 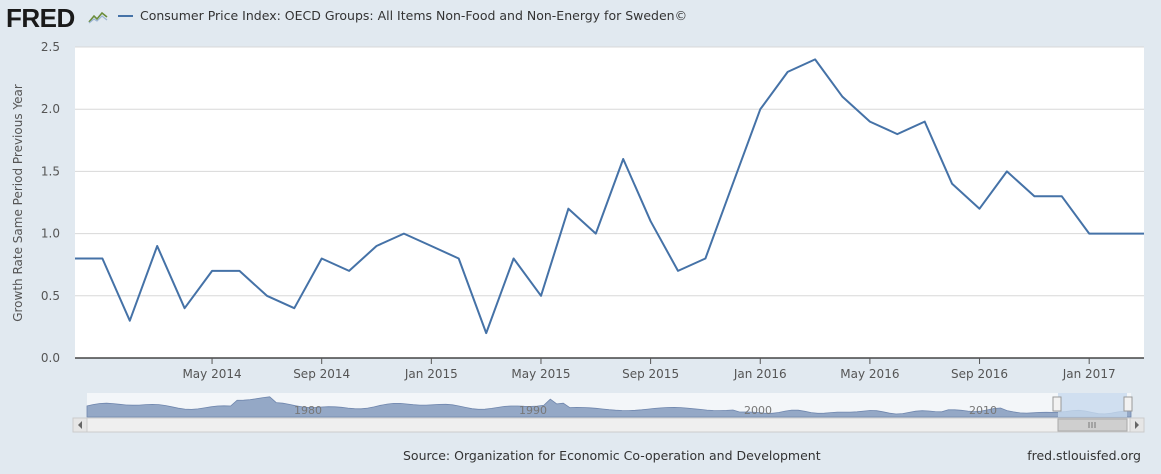 I want to click on navigator-label: 2000, so click(x=758, y=410).